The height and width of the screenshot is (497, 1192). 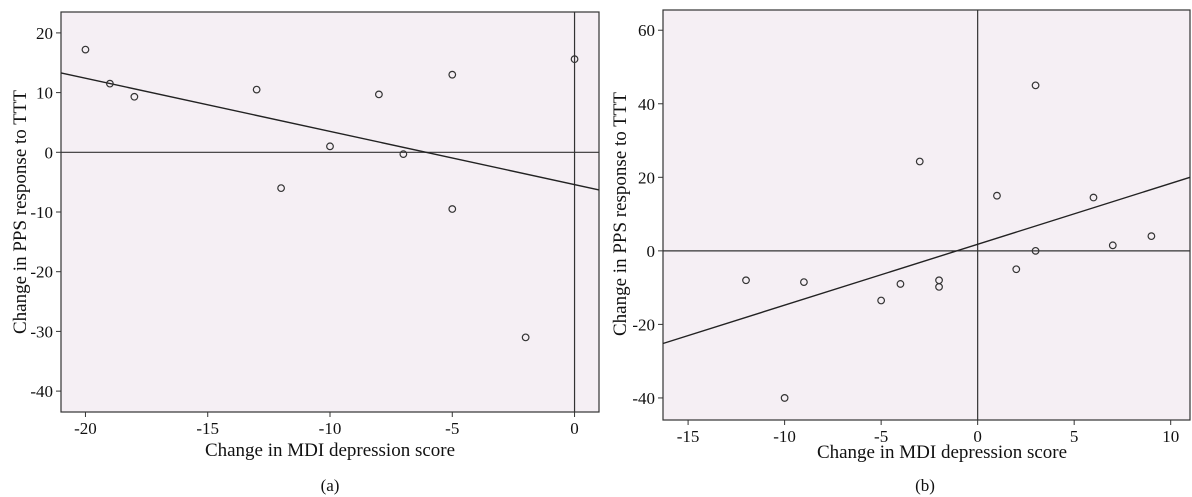 I want to click on x-axis-label-b: Change in MDI depression score, so click(x=942, y=452).